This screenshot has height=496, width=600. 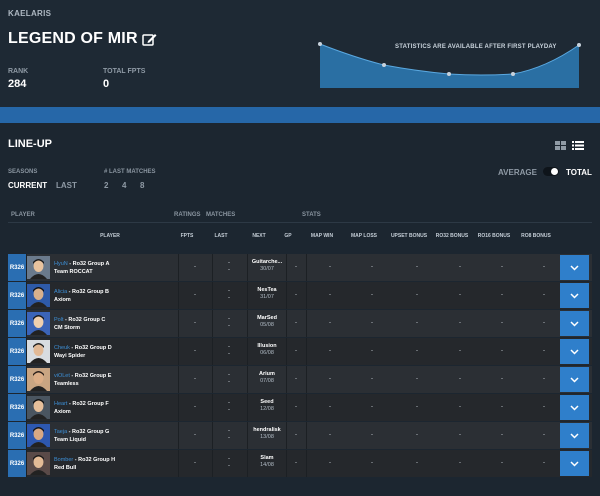 I want to click on player-info: Taeja - Ro32 Group G Team Liquid, so click(x=81, y=436).